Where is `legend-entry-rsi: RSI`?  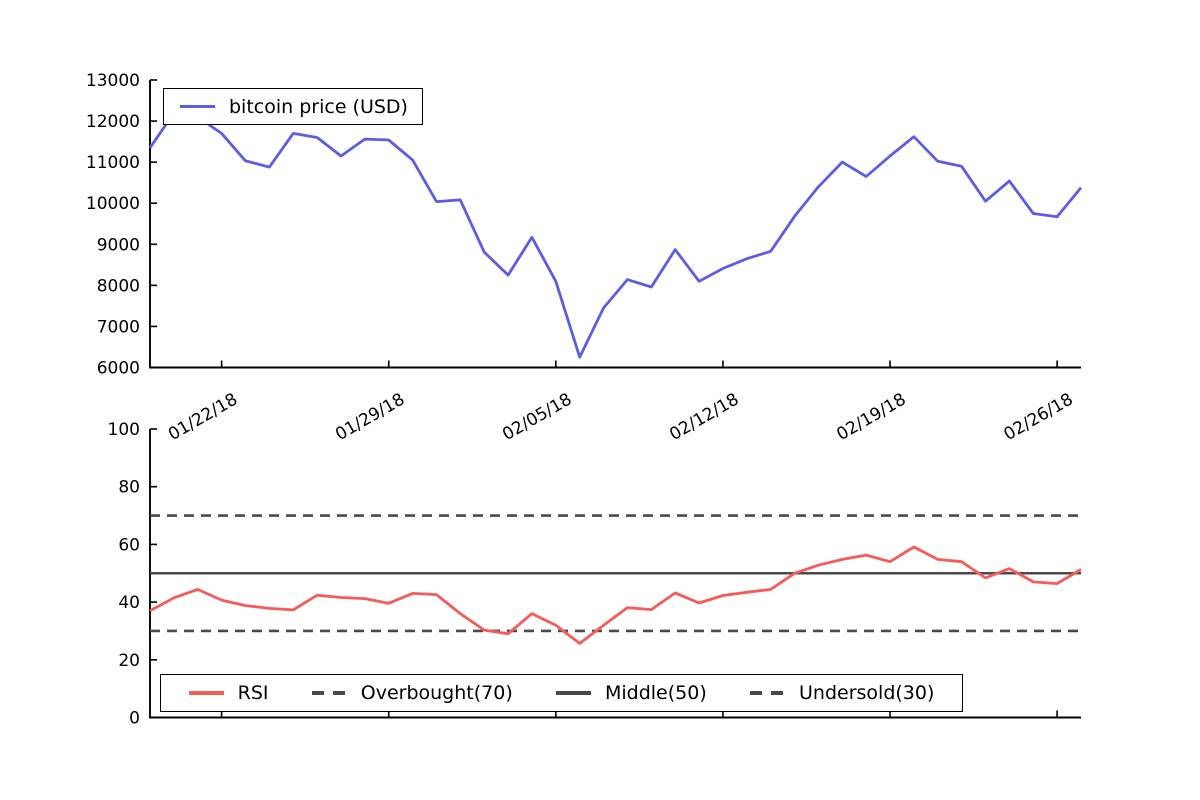
legend-entry-rsi: RSI is located at coordinates (228, 693).